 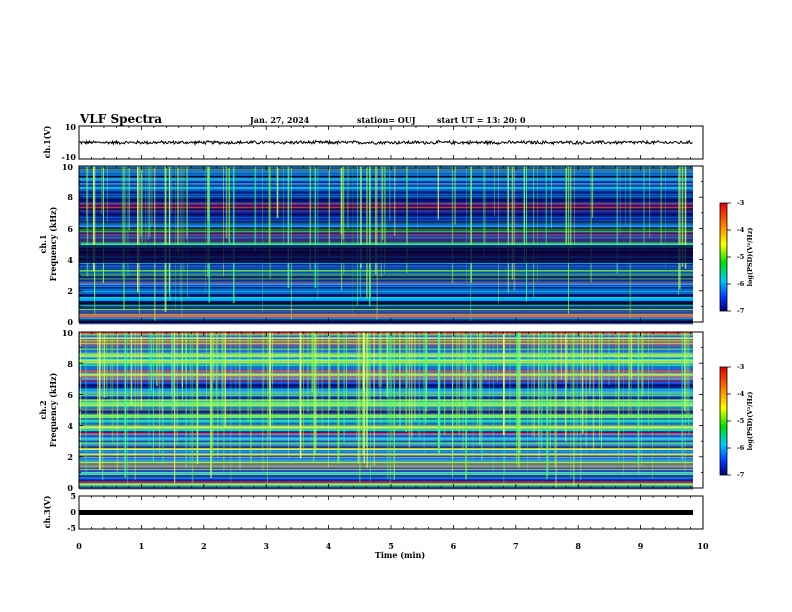 What do you see at coordinates (47, 141) in the screenshot?
I see `ch1-ylabel: ch.1(V)` at bounding box center [47, 141].